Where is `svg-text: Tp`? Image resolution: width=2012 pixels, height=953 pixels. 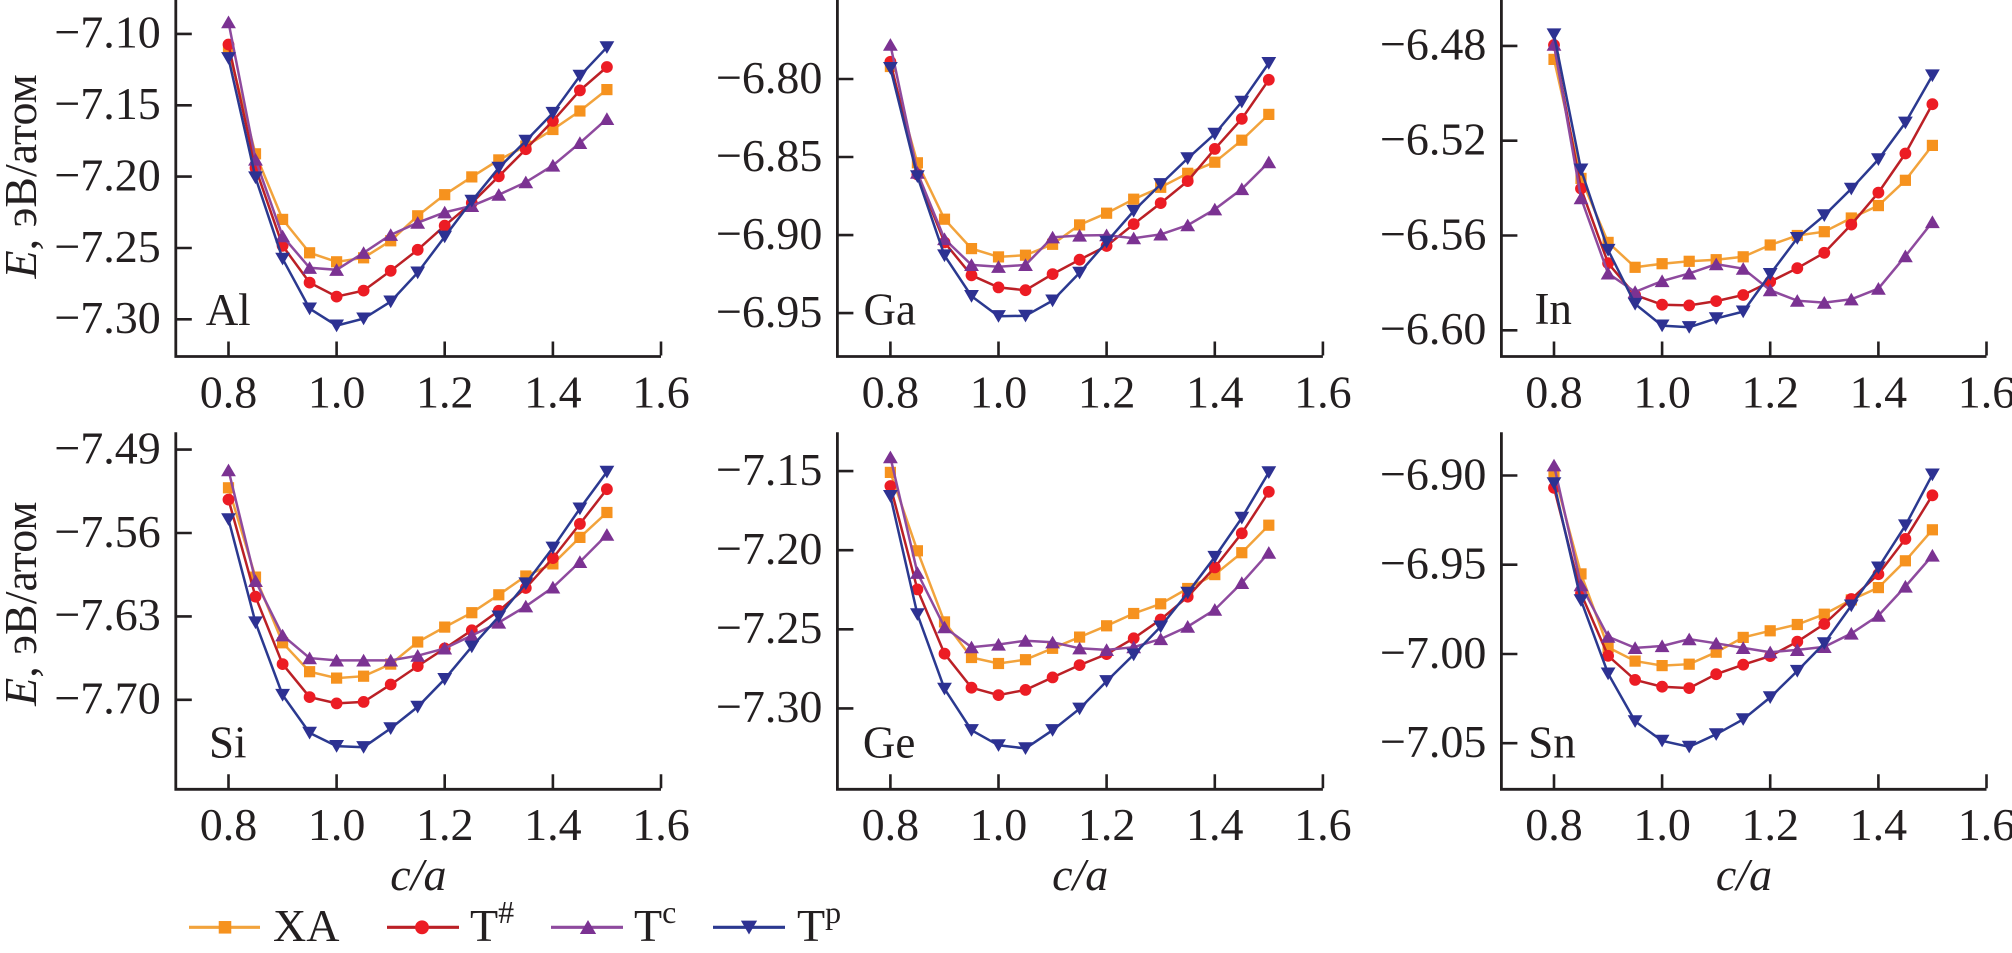 svg-text: Tp is located at coordinates (819, 922).